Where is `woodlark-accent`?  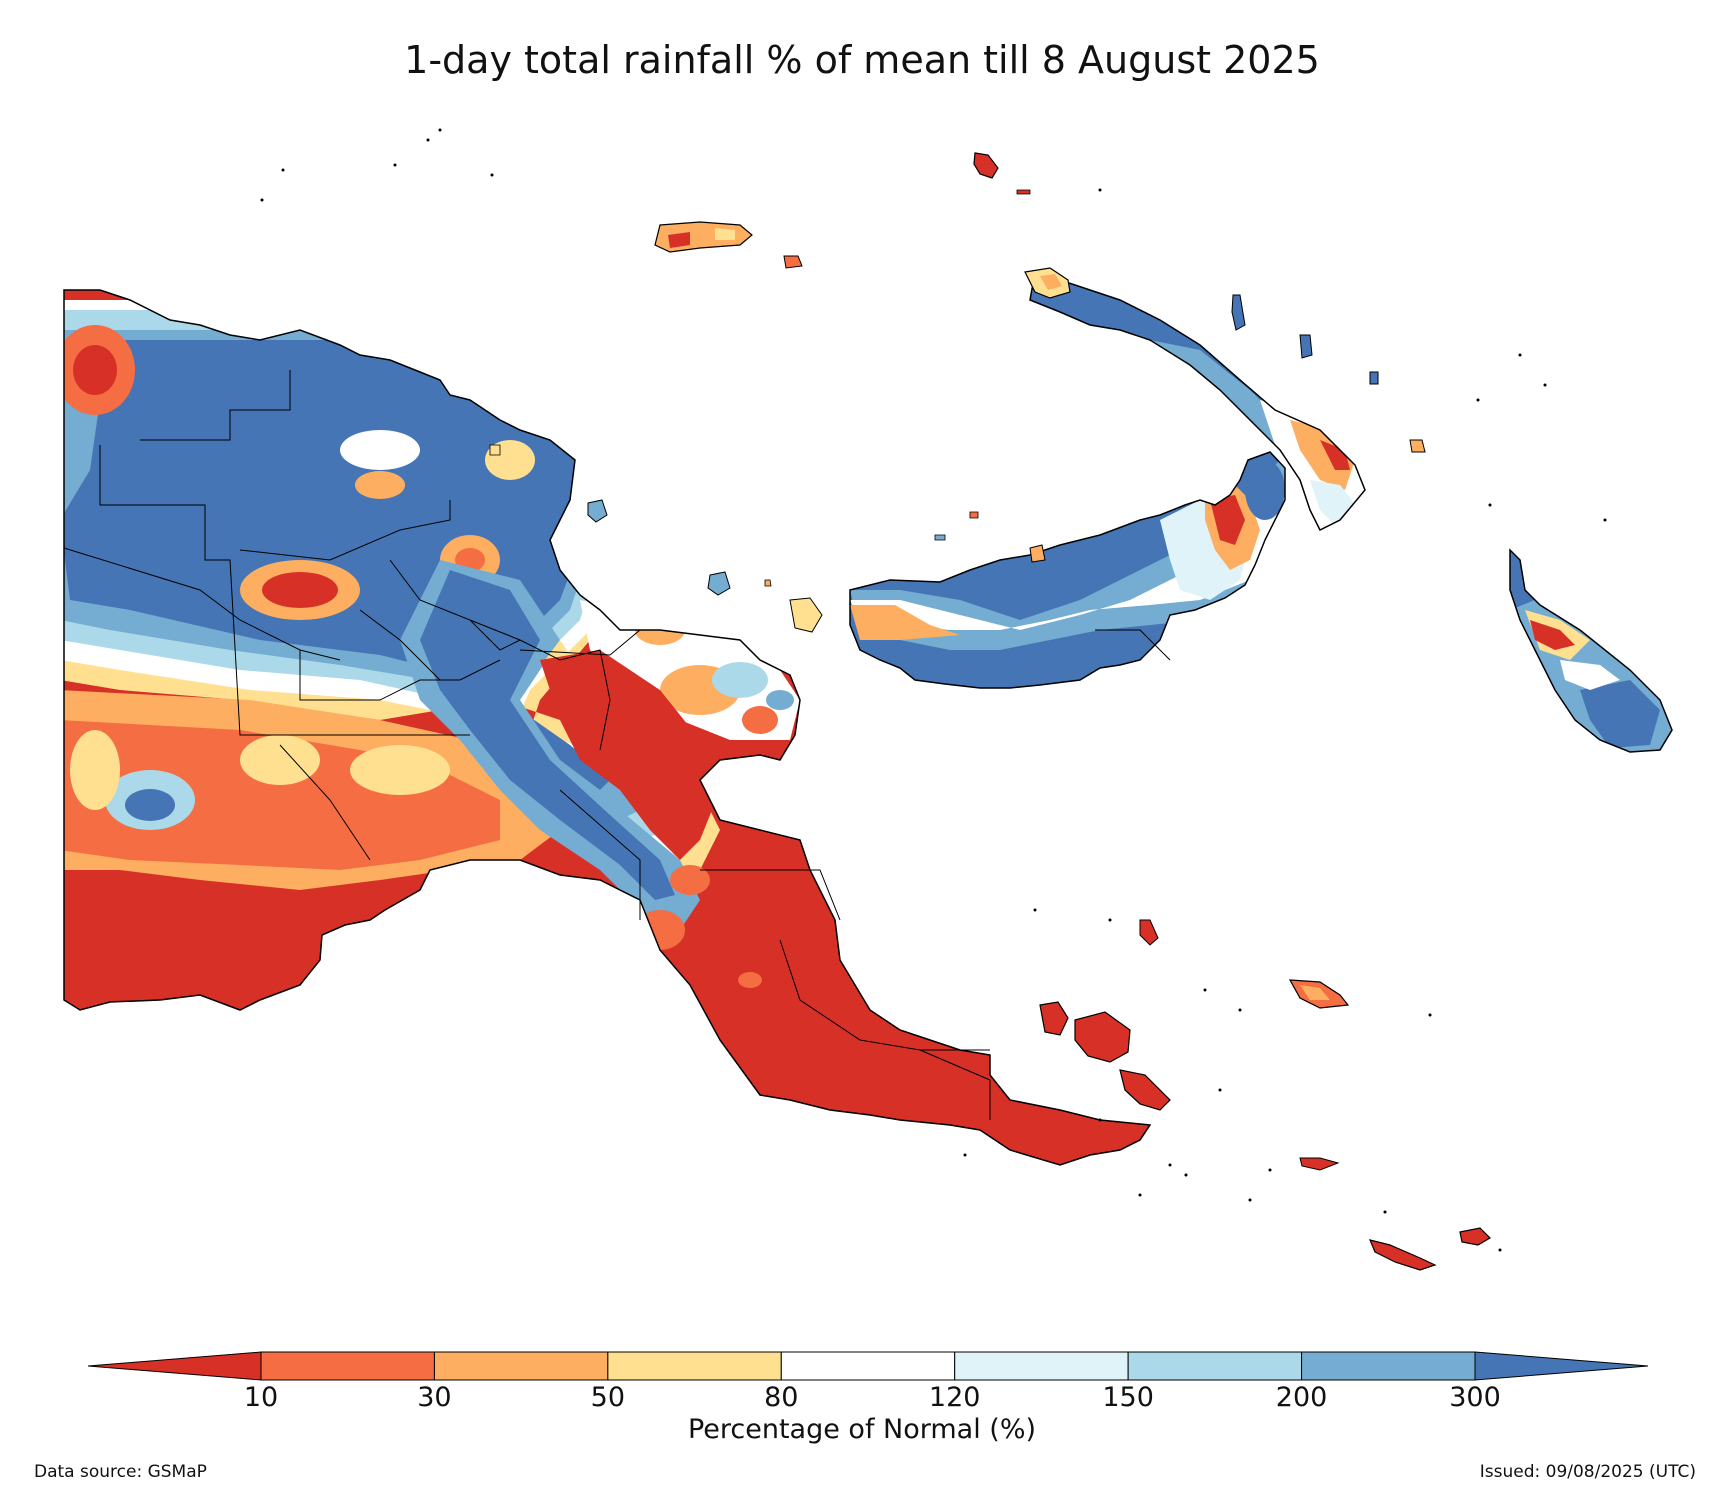
woodlark-accent is located at coordinates (1315, 992).